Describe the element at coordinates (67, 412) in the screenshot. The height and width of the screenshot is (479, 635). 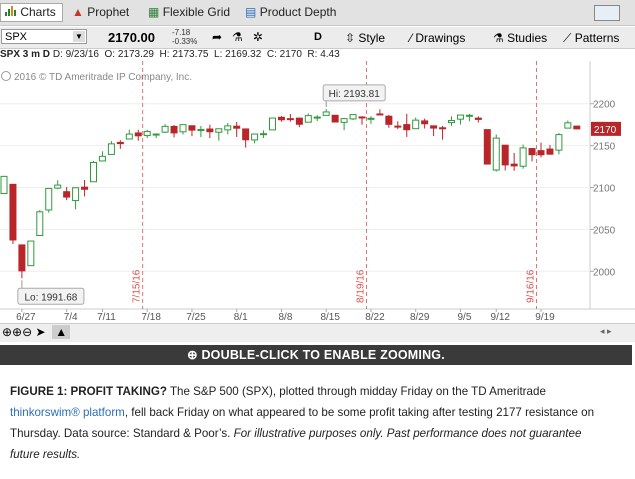
I see `link: thinkorswim® platform` at that location.